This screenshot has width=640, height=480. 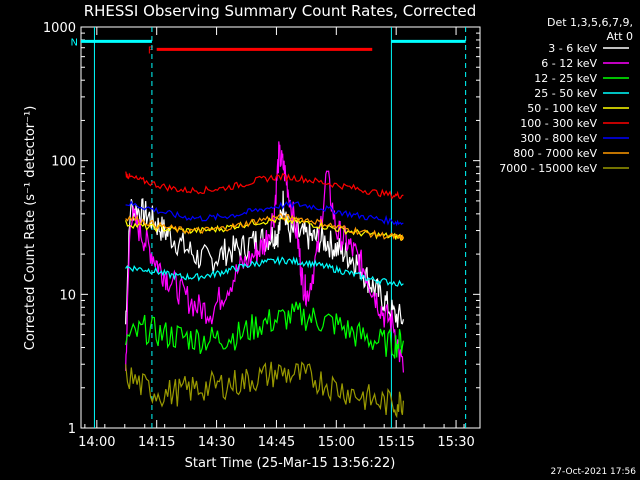 I want to click on x-tick-label: 15:00, so click(x=336, y=442).